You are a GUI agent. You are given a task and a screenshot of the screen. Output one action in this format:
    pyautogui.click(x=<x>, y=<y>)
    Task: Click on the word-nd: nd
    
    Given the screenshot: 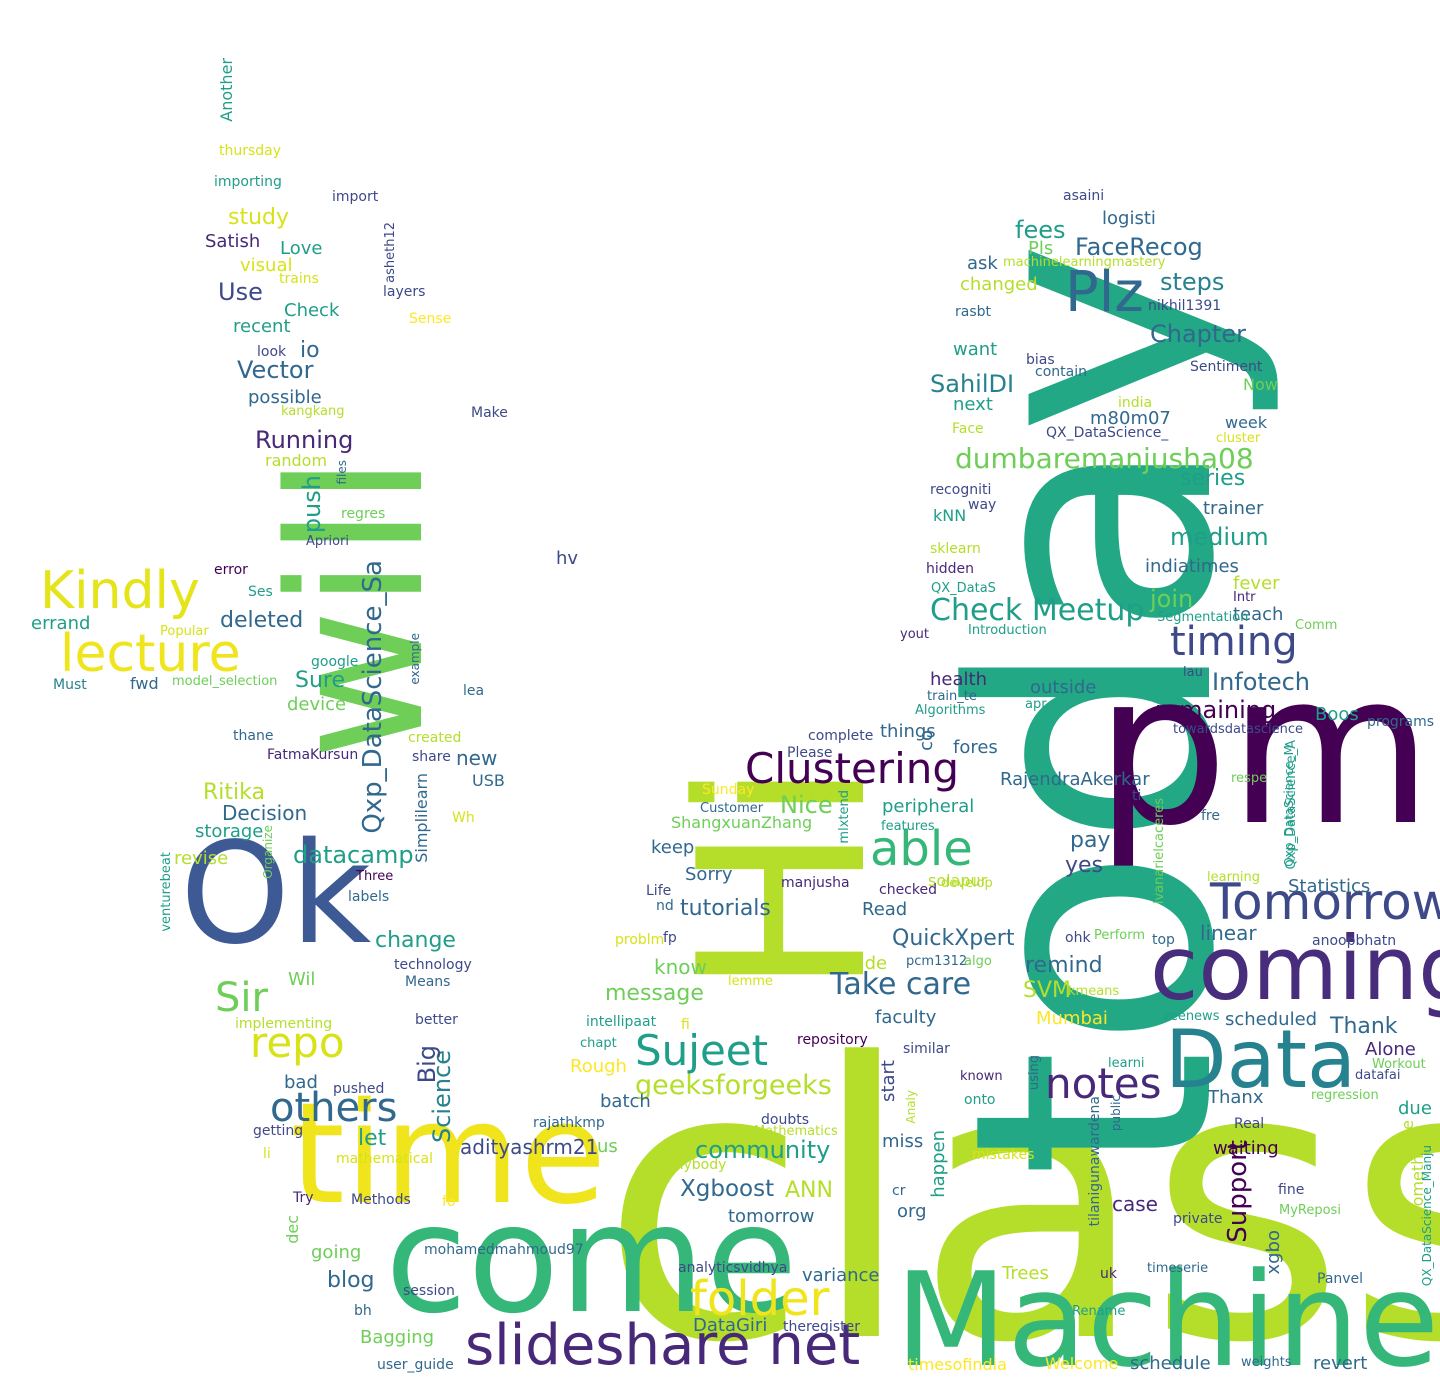 What is the action you would take?
    pyautogui.click(x=665, y=906)
    